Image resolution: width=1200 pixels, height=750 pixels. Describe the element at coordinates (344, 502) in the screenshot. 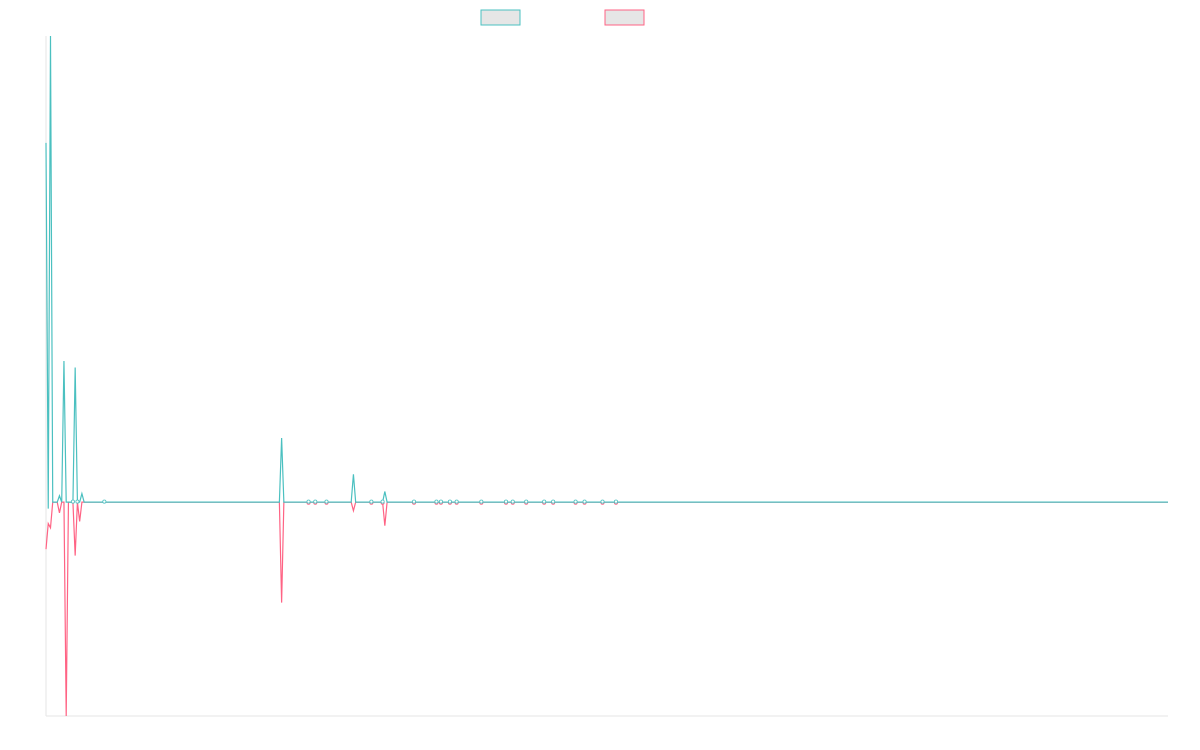

I see `markers-layer` at that location.